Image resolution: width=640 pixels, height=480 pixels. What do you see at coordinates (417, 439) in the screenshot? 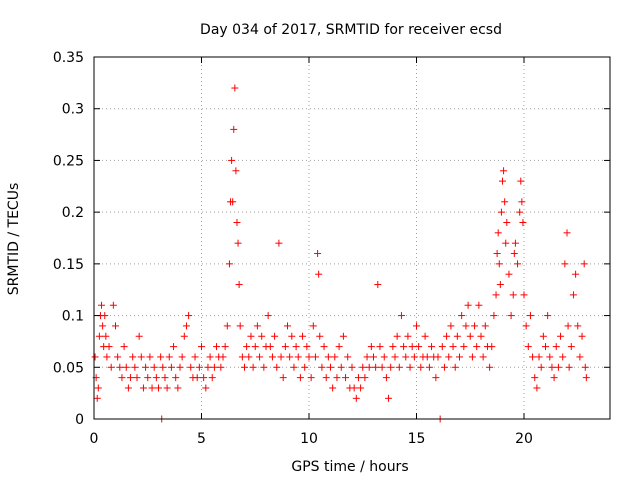
I see `x-tick-label: 15` at bounding box center [417, 439].